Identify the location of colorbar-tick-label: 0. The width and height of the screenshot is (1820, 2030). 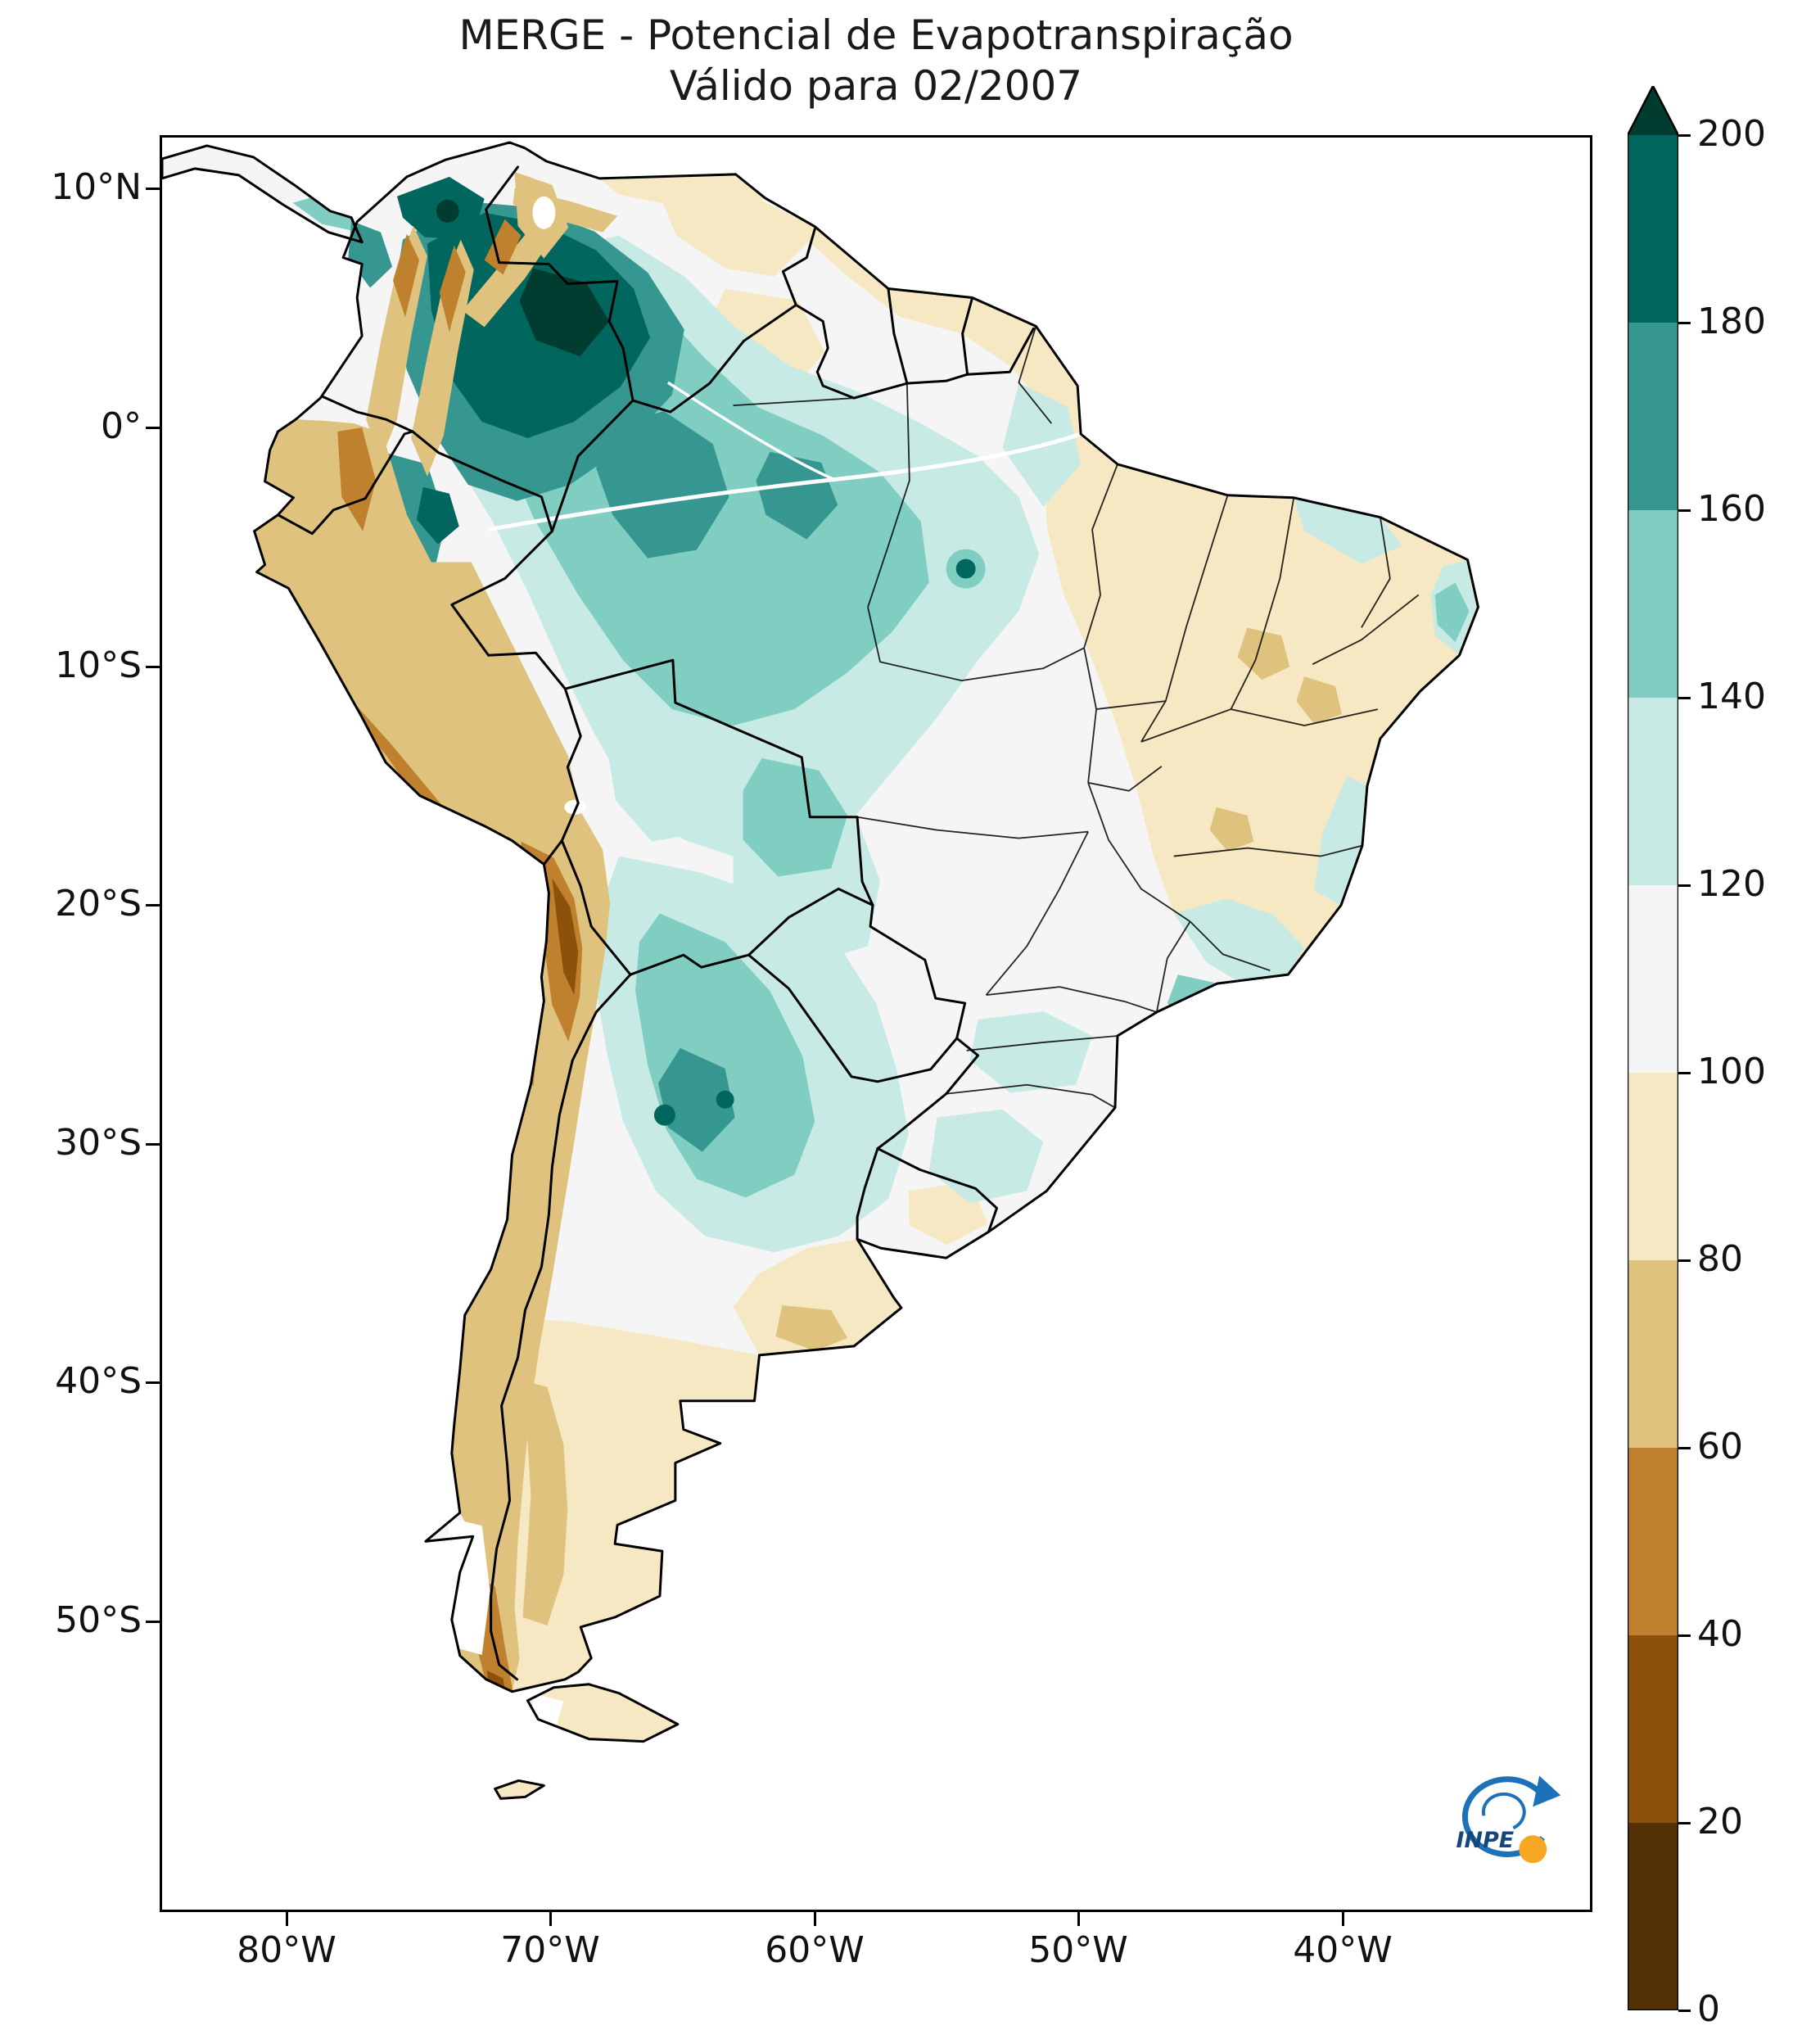
(1708, 2009).